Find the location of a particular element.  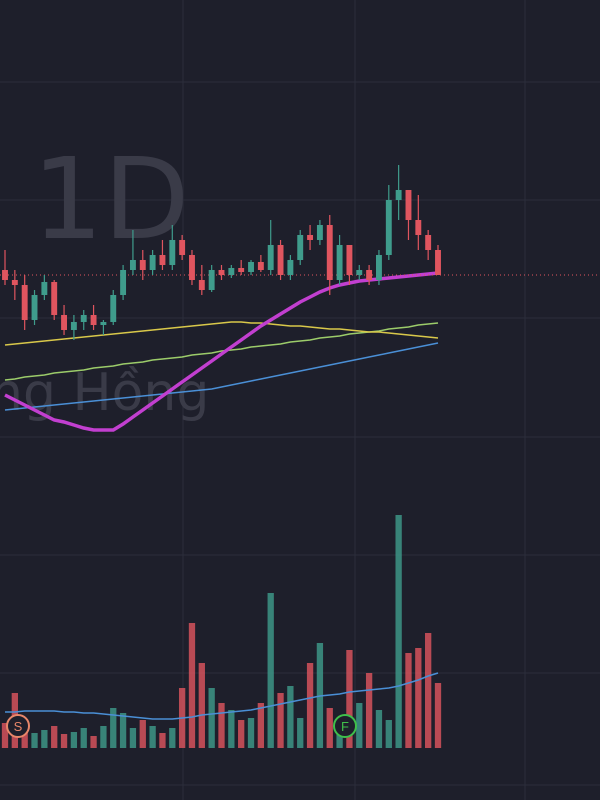

event-marker-label: S is located at coordinates (18, 726).